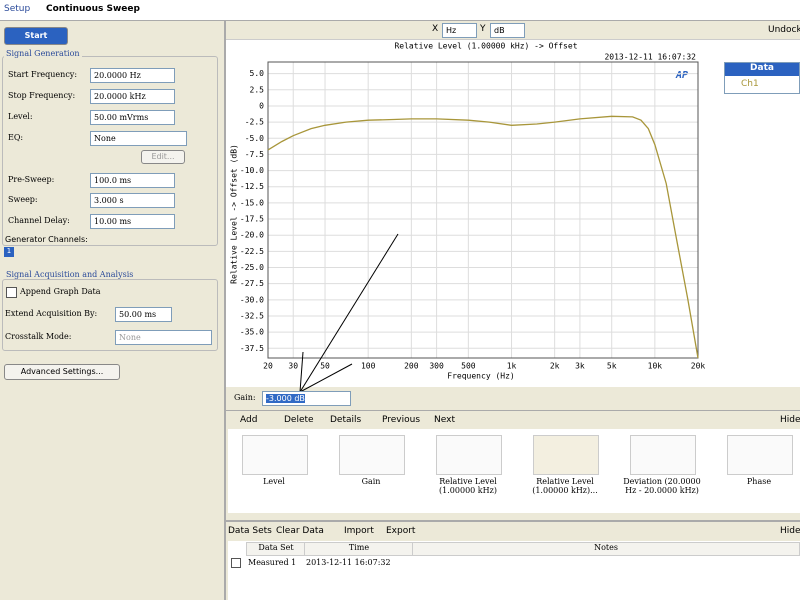 Image resolution: width=800 pixels, height=600 pixels. Describe the element at coordinates (60, 291) in the screenshot. I see `label: Append Graph Data` at that location.